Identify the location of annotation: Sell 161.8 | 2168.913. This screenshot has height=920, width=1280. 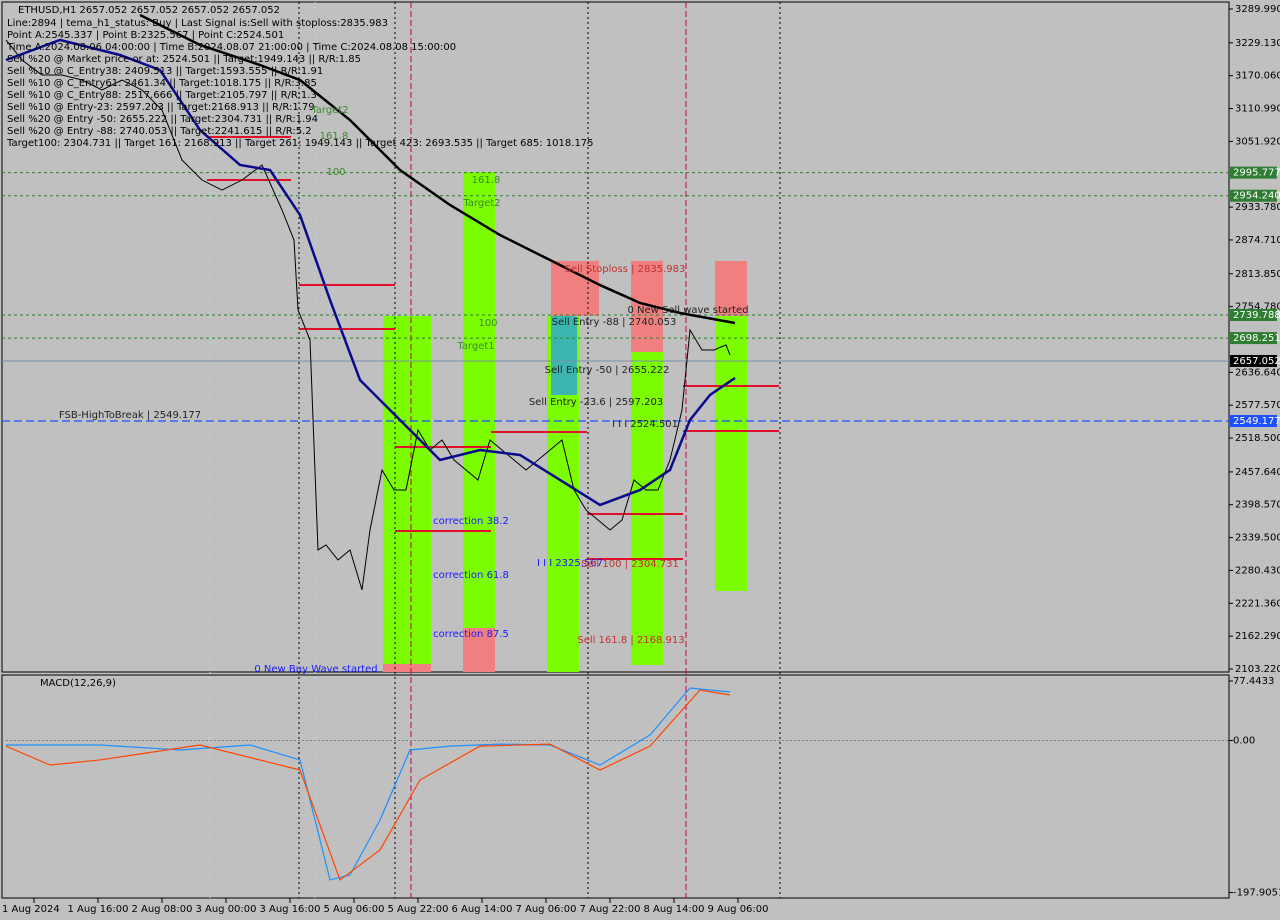
(630, 640).